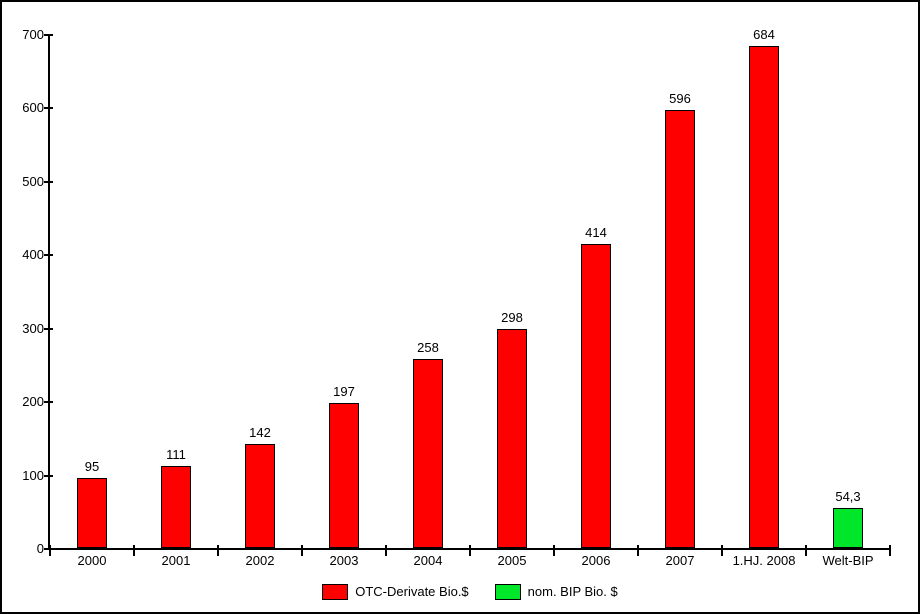 This screenshot has width=920, height=614. What do you see at coordinates (344, 392) in the screenshot?
I see `bar-value-label: 197` at bounding box center [344, 392].